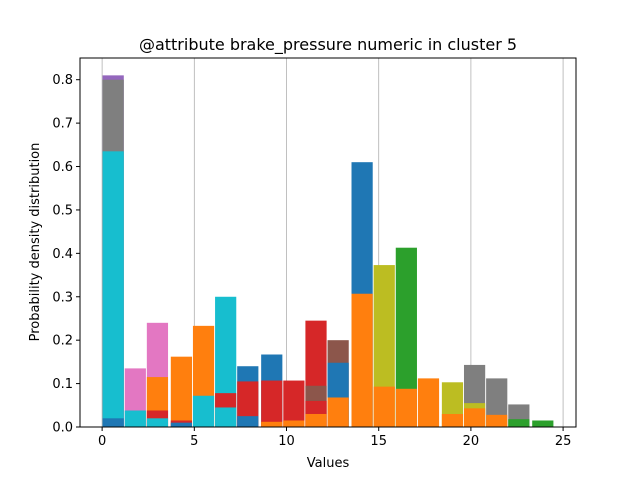 The image size is (640, 480). Describe the element at coordinates (62, 210) in the screenshot. I see `y-tick-label: 0.5` at that location.